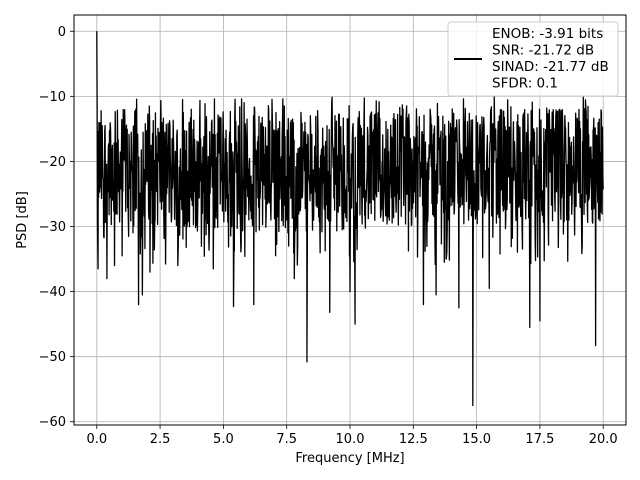 The image size is (640, 480). I want to click on y-tick-label: −20, so click(52, 162).